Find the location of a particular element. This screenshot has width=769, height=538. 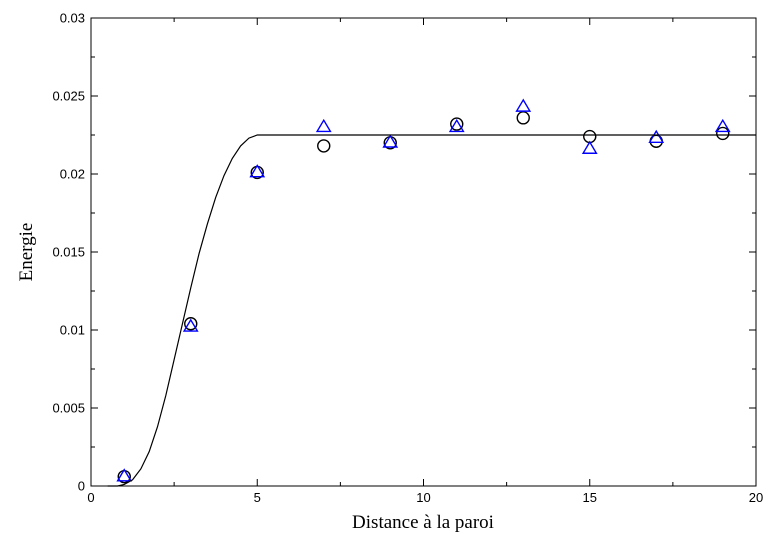

y-tick-label: 0.025 is located at coordinates (68, 96).